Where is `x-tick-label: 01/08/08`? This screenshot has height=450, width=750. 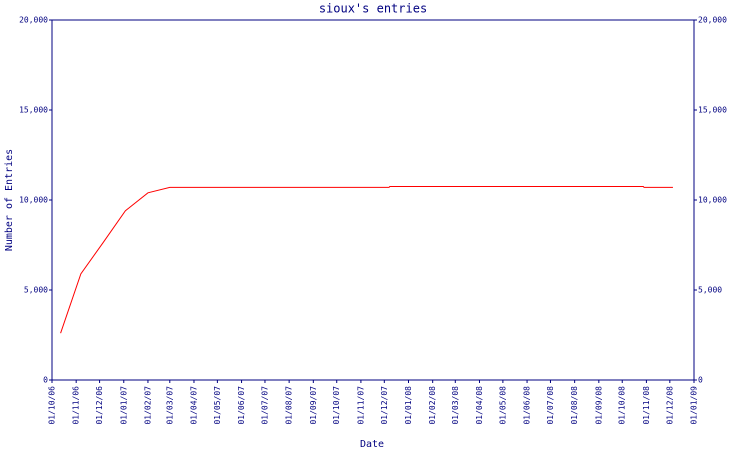
x-tick-label: 01/08/08 is located at coordinates (574, 405).